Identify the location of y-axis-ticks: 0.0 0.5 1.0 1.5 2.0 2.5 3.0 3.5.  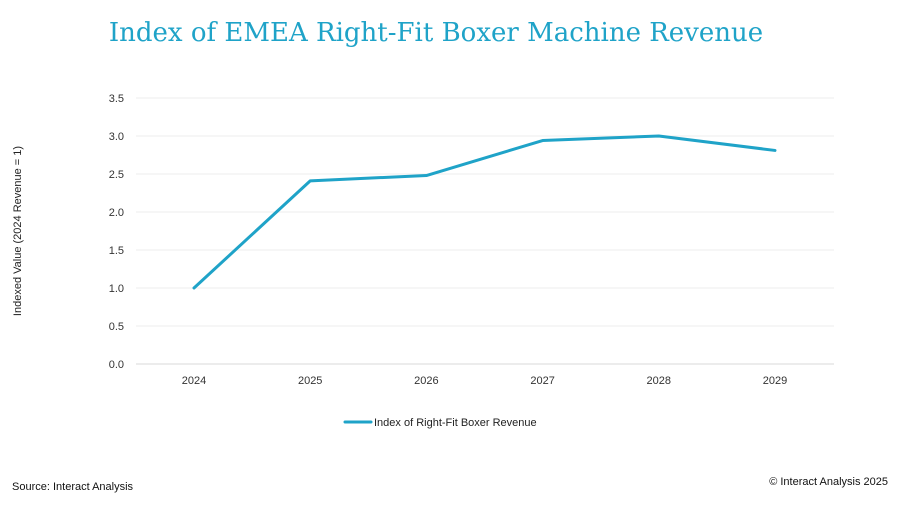
(116, 232).